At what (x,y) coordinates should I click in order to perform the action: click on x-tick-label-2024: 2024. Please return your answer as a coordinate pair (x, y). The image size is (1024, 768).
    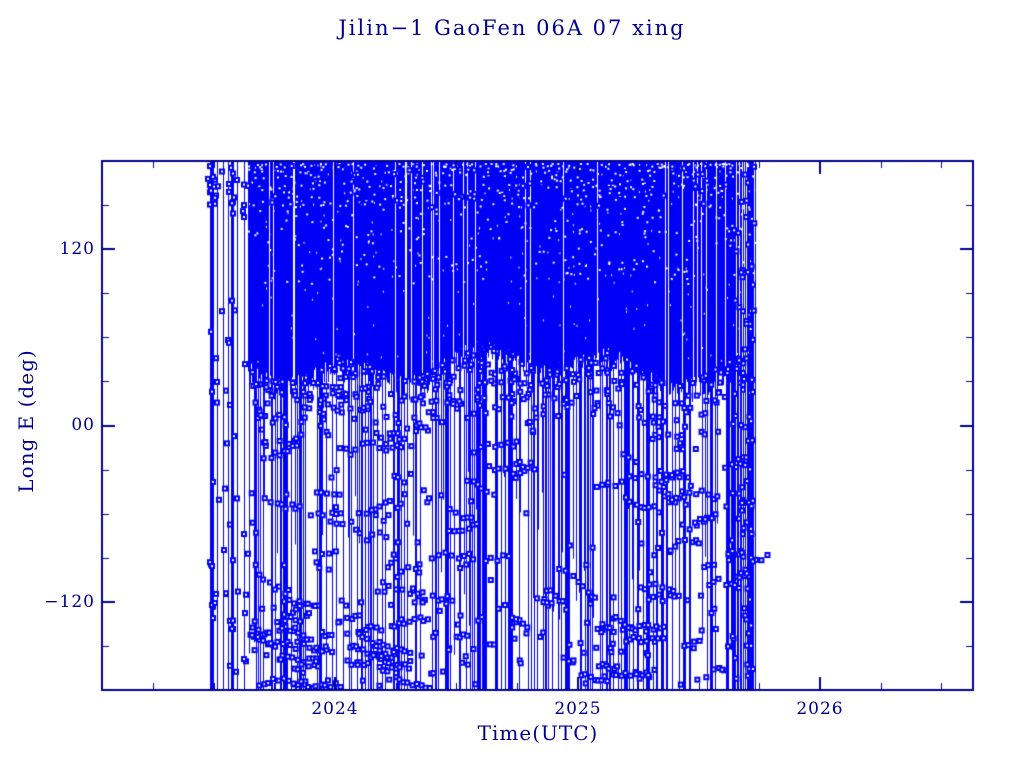
    Looking at the image, I should click on (335, 709).